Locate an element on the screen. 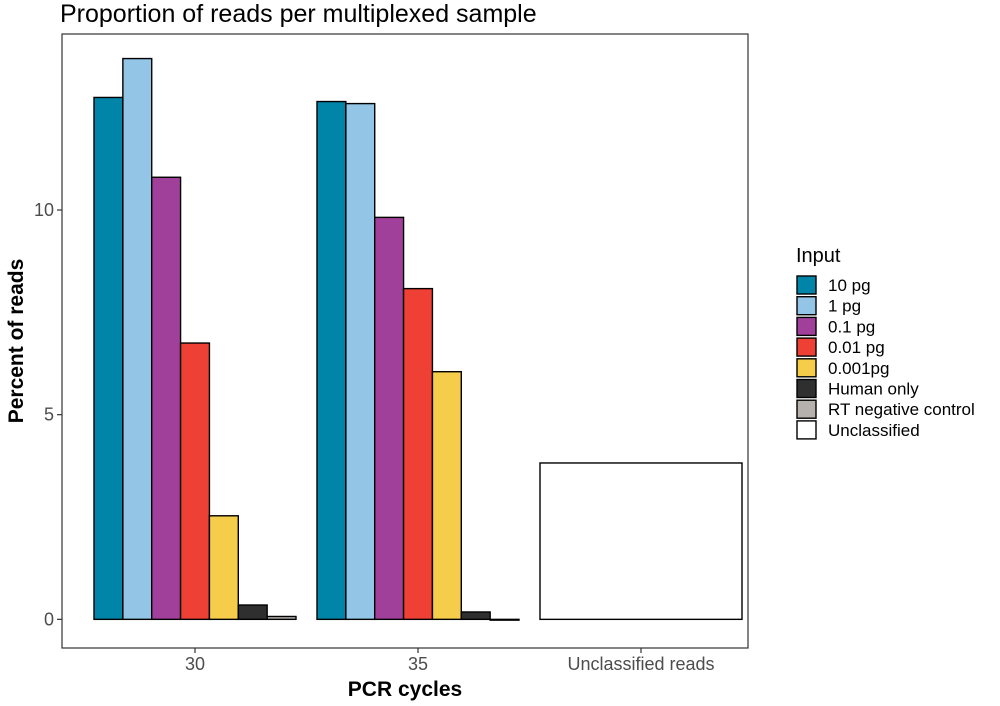 The image size is (1000, 706). legend-label-4: 0.001pg is located at coordinates (858, 368).